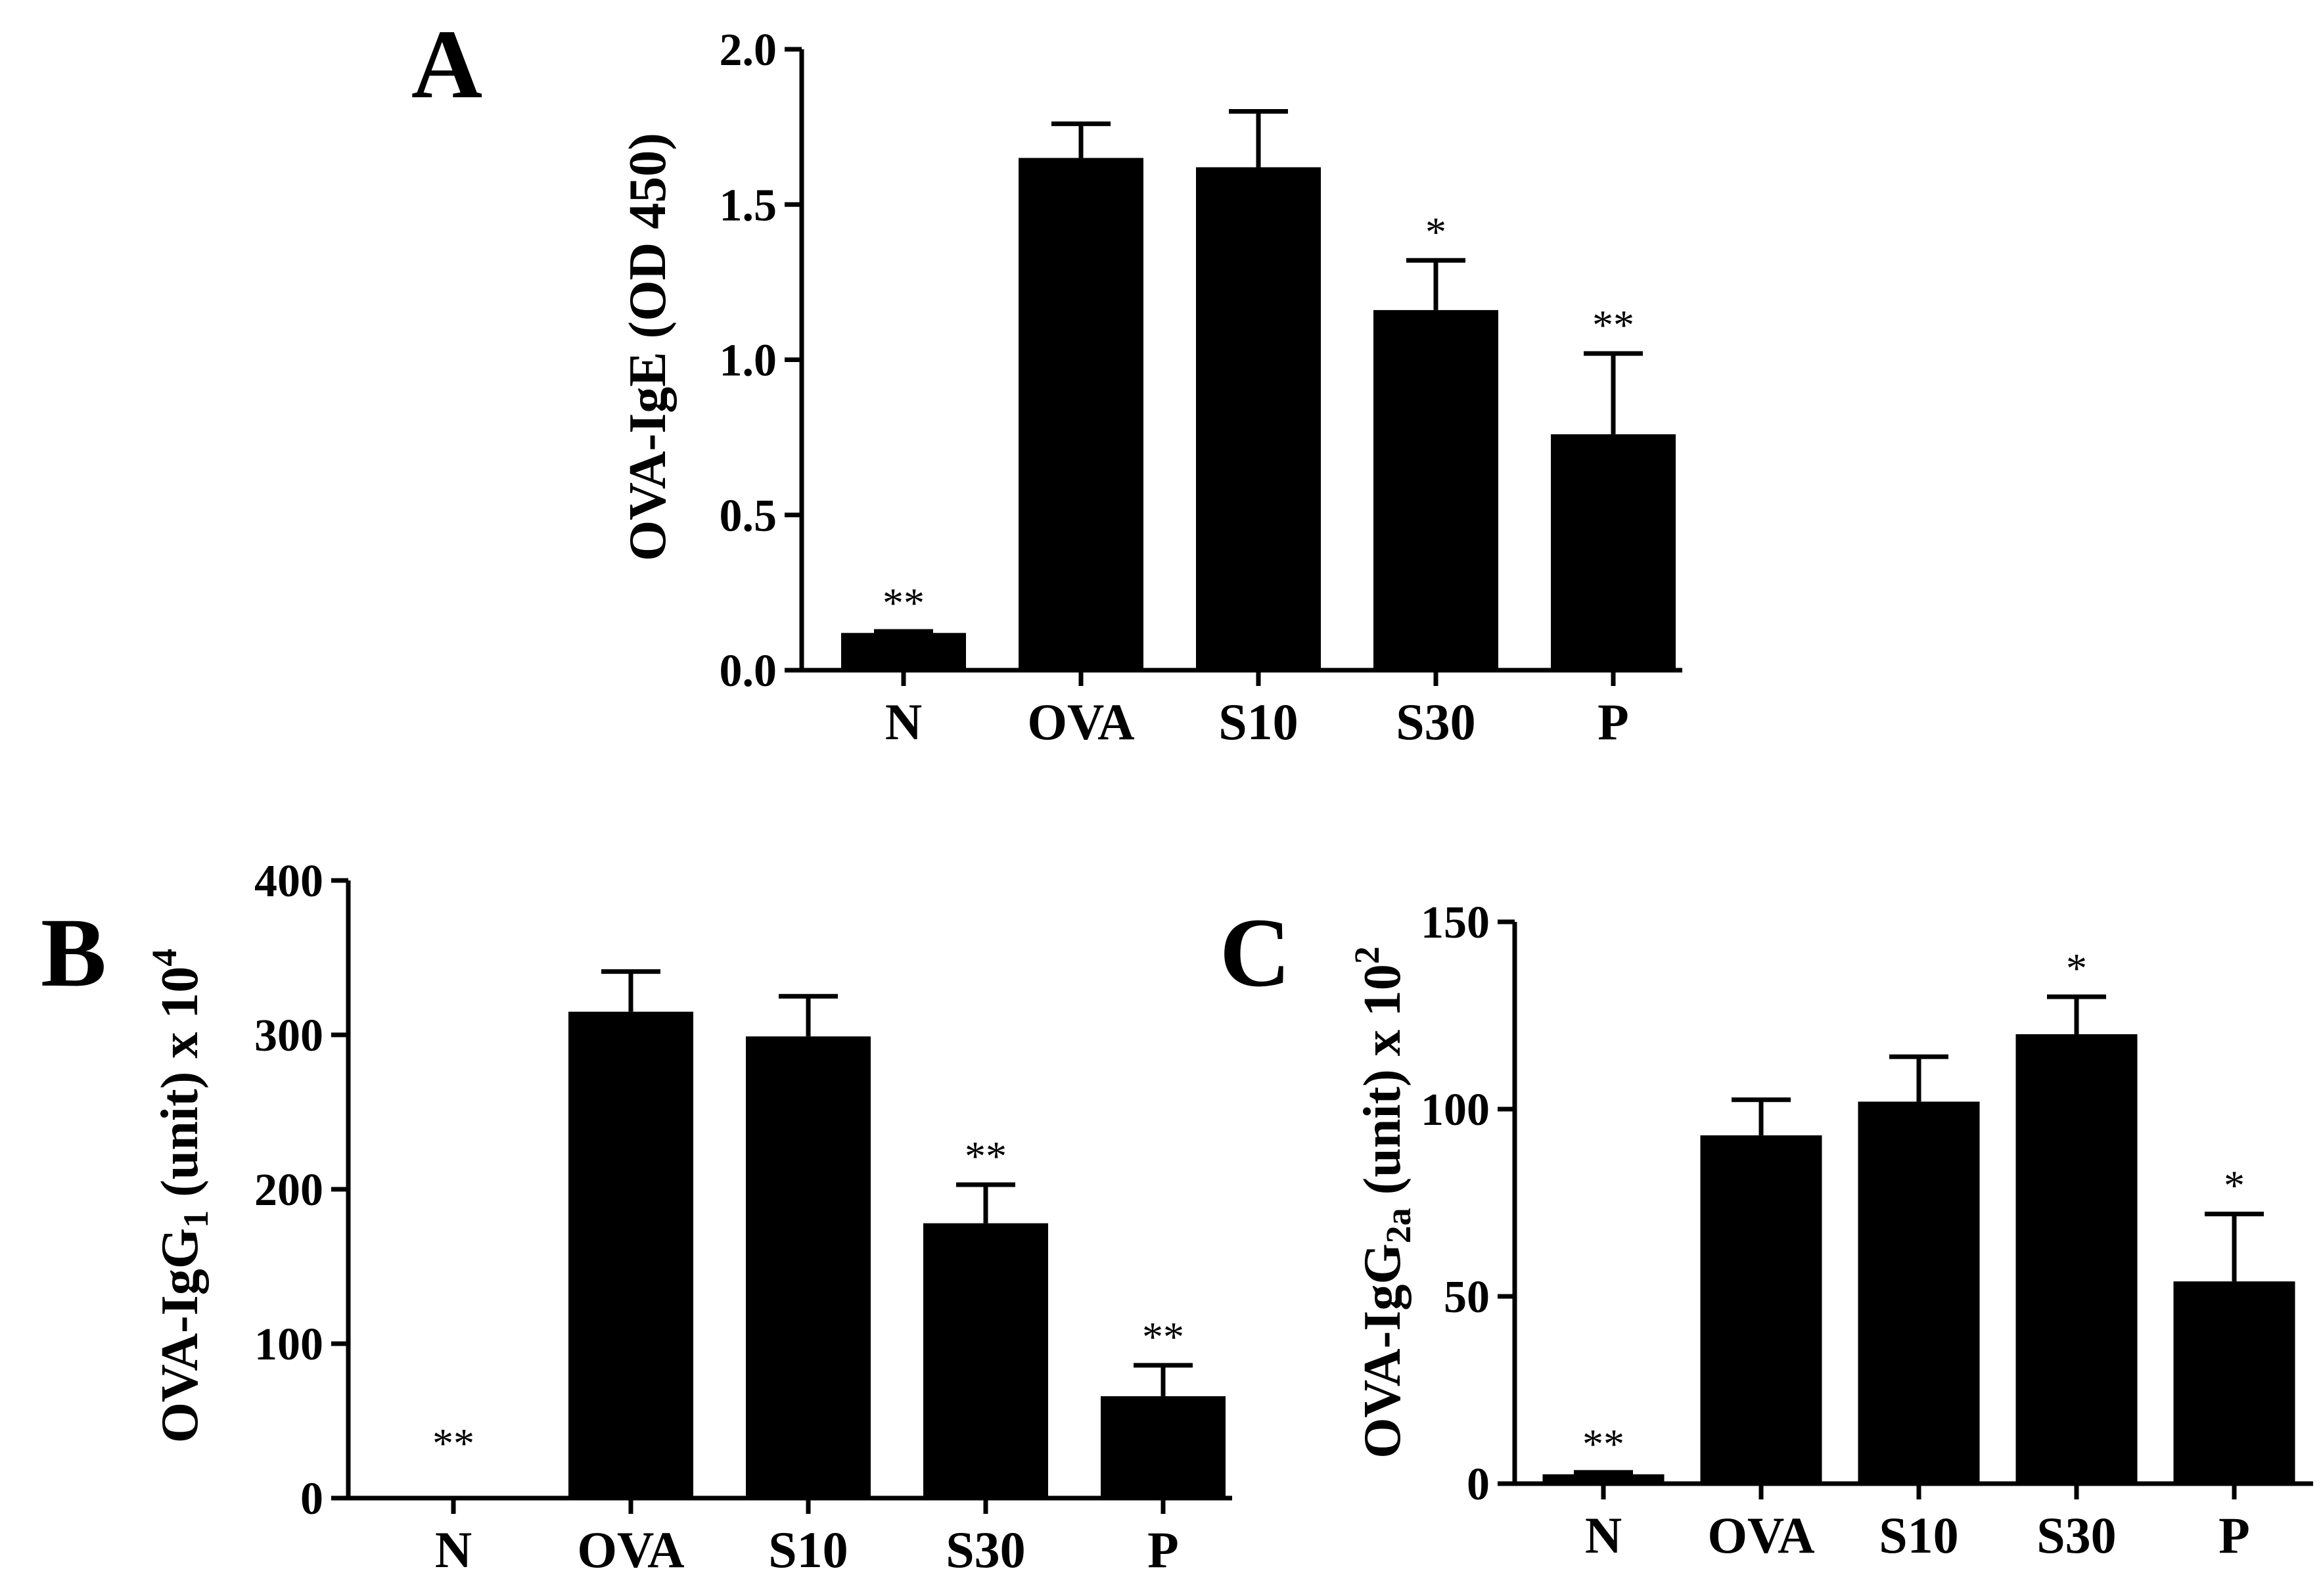 This screenshot has width=2321, height=1596. Describe the element at coordinates (1435, 721) in the screenshot. I see `panel-a-category-label: S30` at that location.